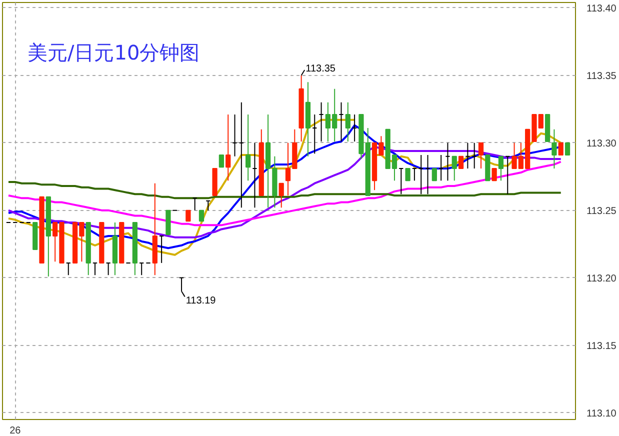 Image resolution: width=619 pixels, height=436 pixels. What do you see at coordinates (601, 346) in the screenshot?
I see `y-tick-label: 113.15` at bounding box center [601, 346].